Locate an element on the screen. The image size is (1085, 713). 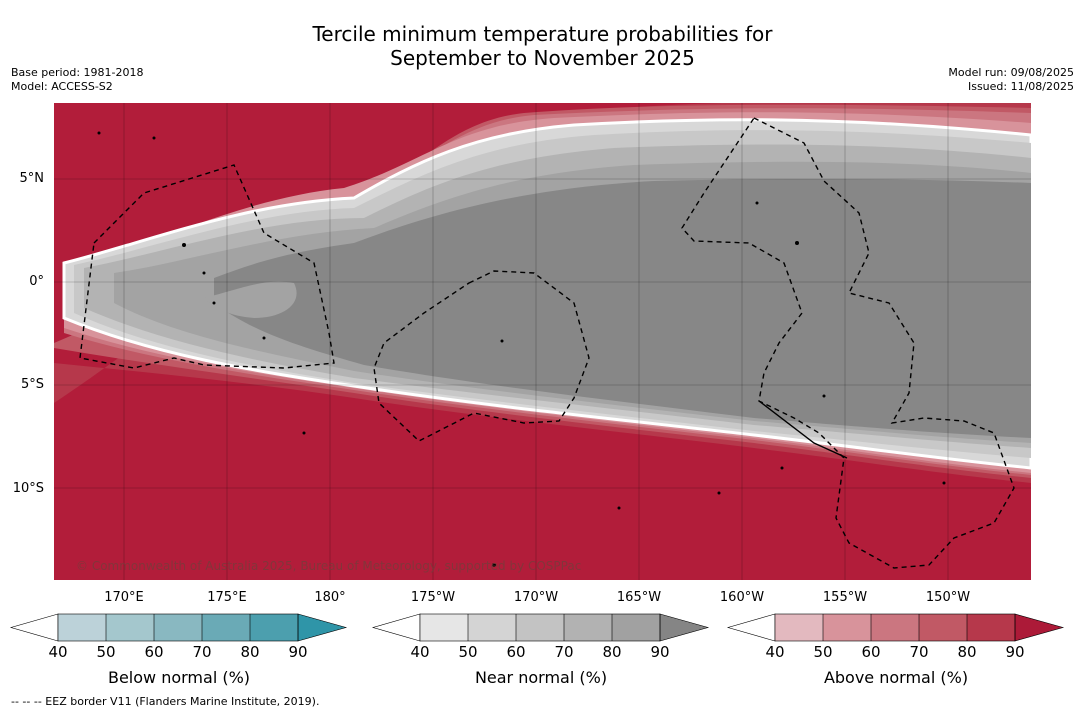
cb-near-tick-50: 50 is located at coordinates (468, 652).